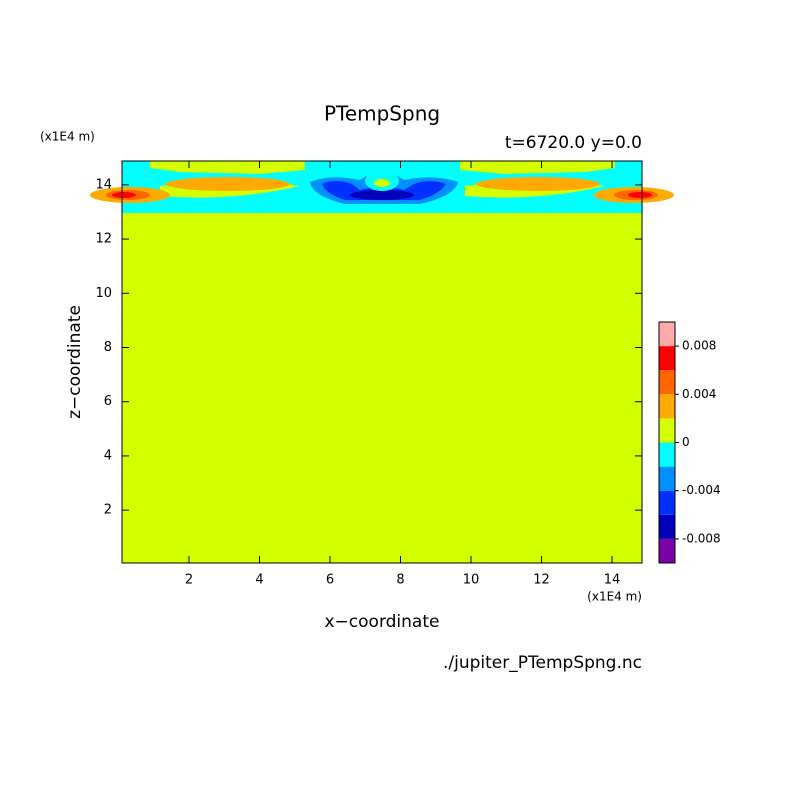 This screenshot has width=804, height=804. What do you see at coordinates (382, 622) in the screenshot?
I see `x-axis-label: x−coordinate` at bounding box center [382, 622].